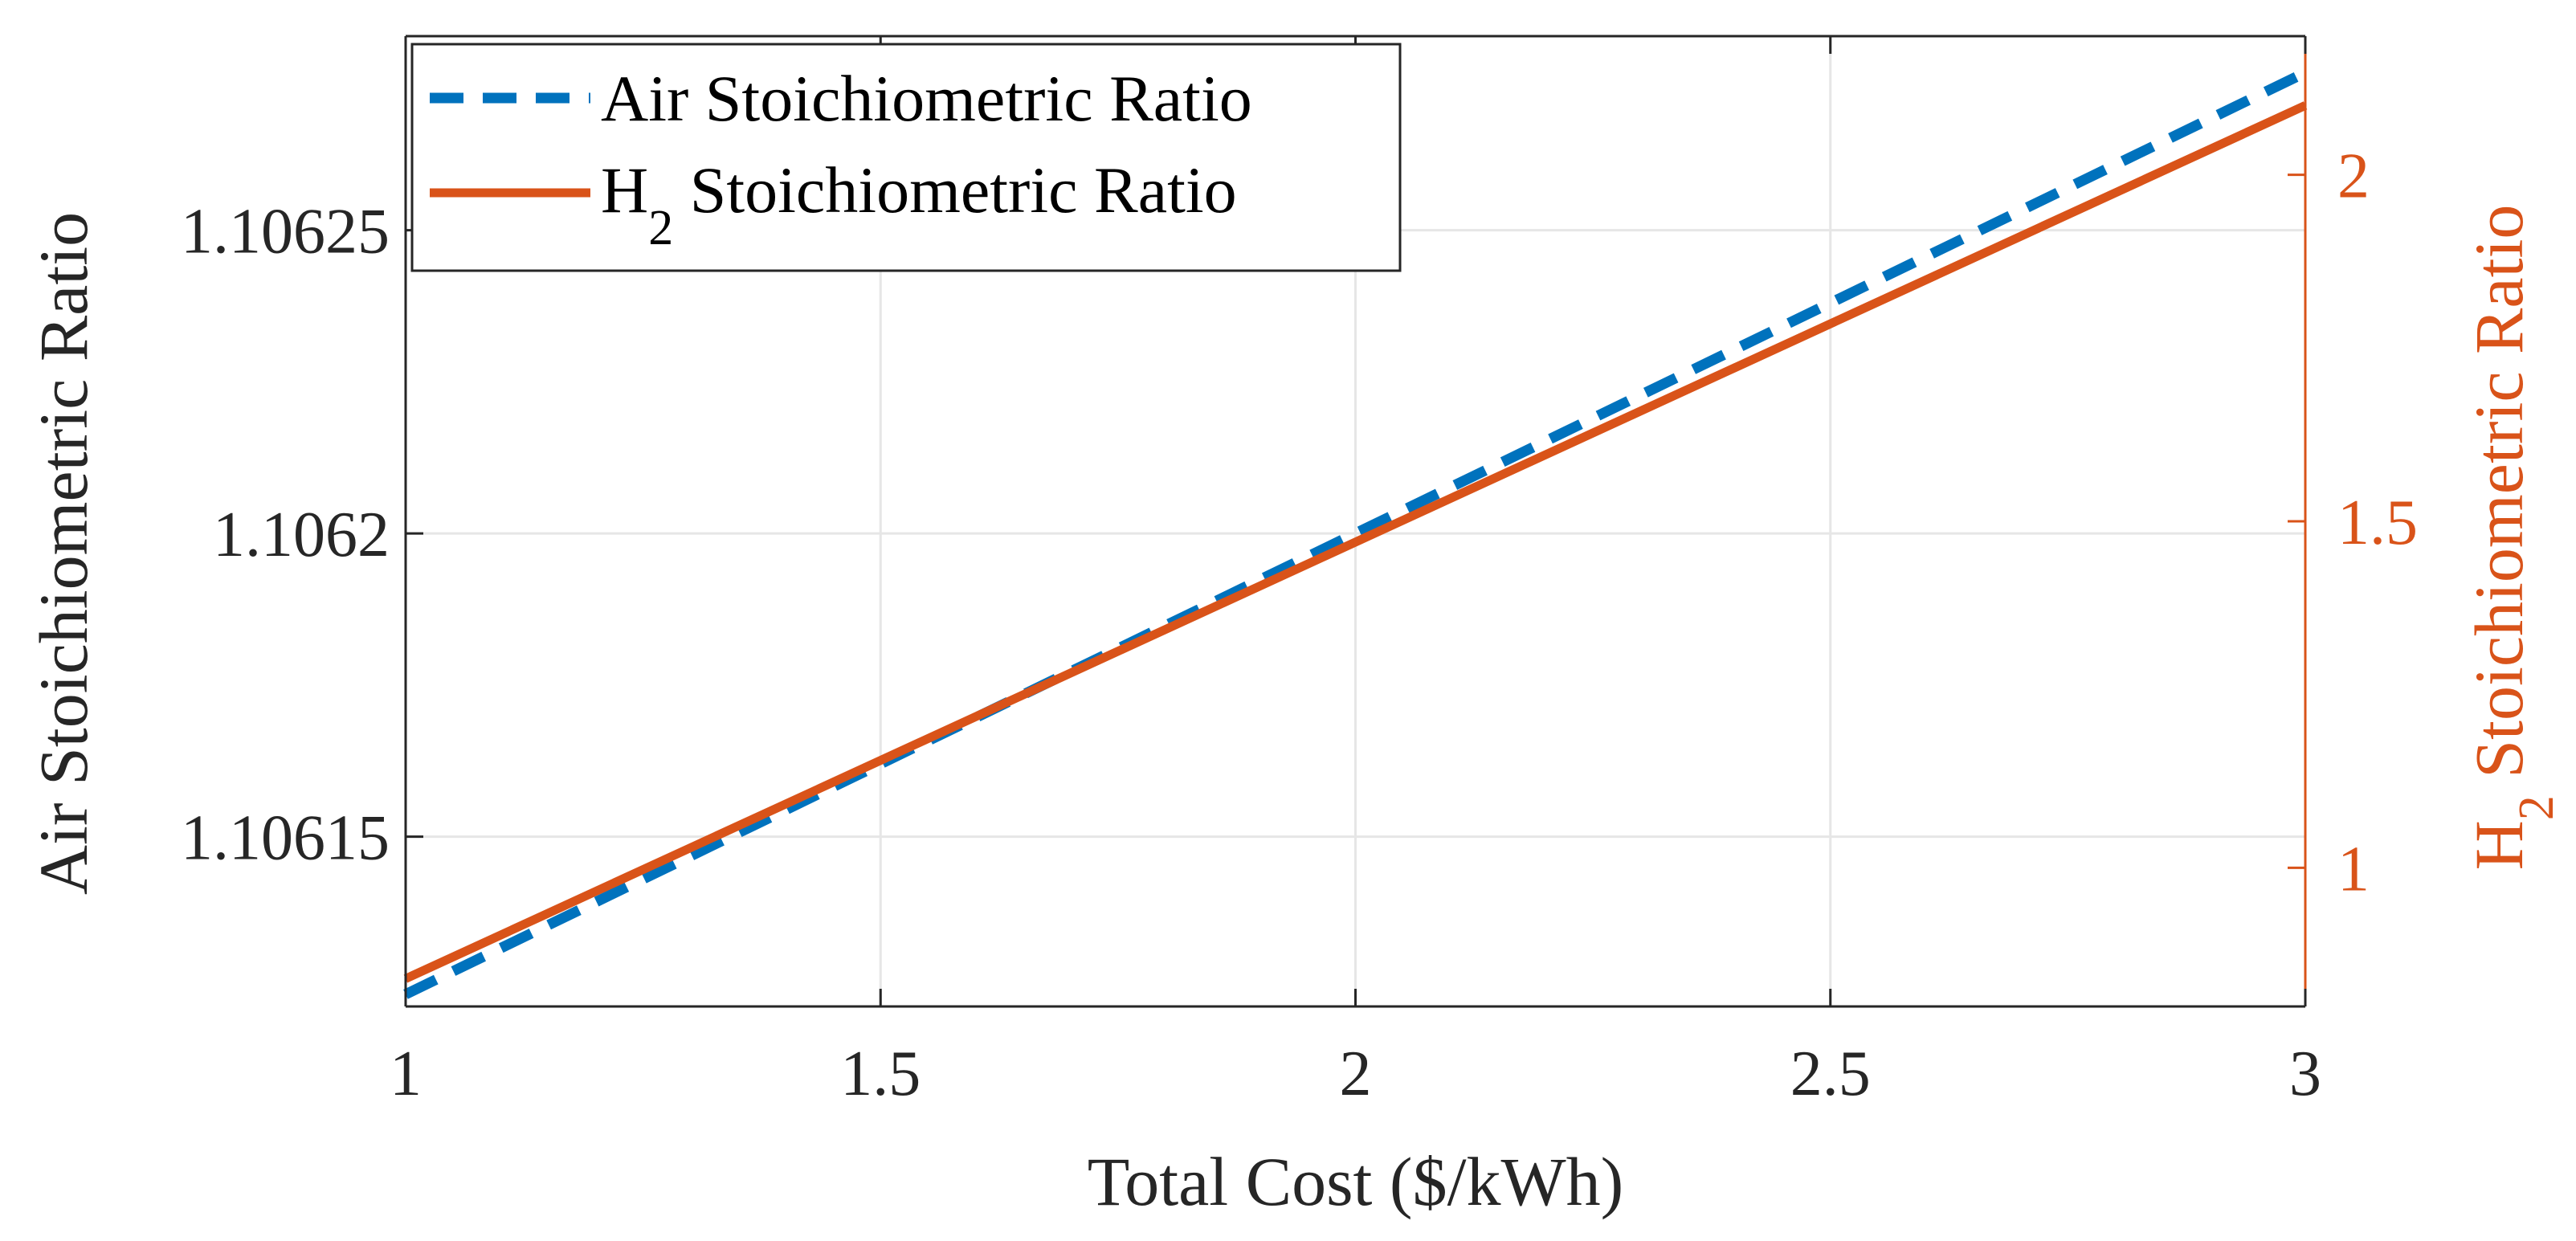 The image size is (2576, 1241). I want to click on y-left-tick-label: 1.10615, so click(285, 839).